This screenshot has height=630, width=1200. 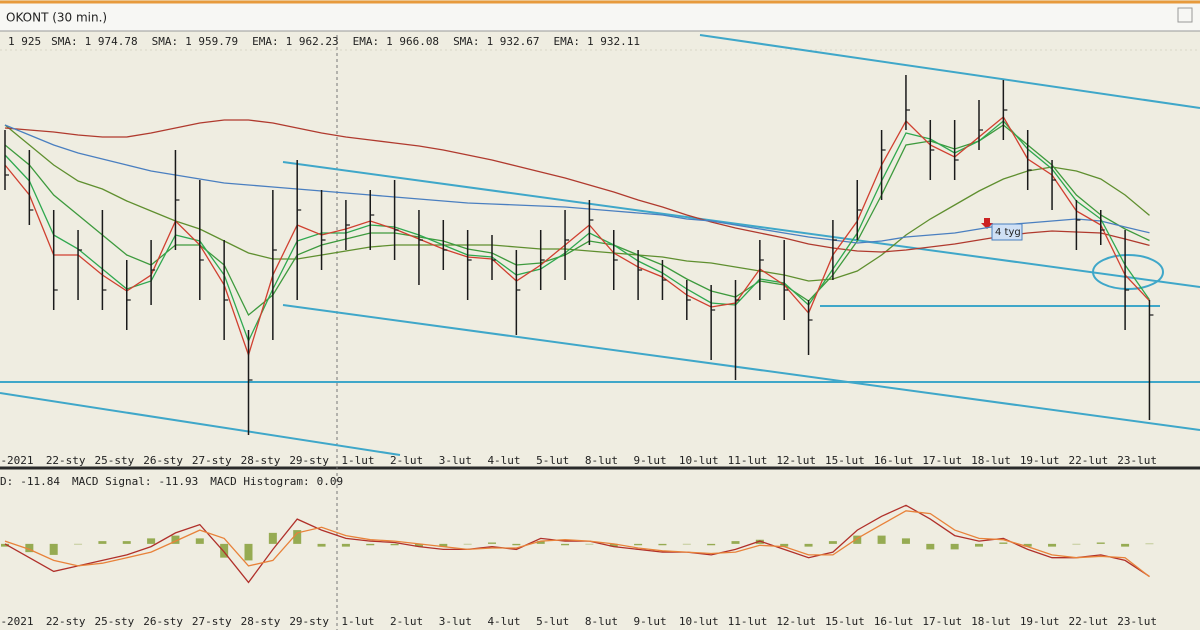 I want to click on x-tick-label: 10-lut, so click(x=699, y=621).